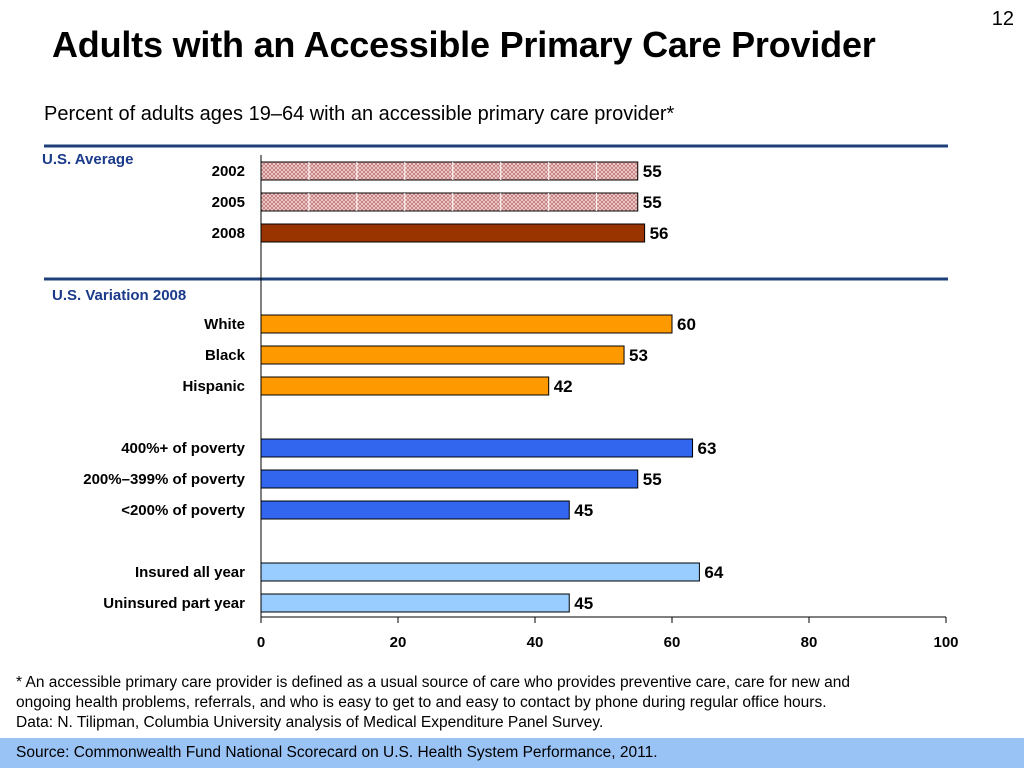  Describe the element at coordinates (707, 448) in the screenshot. I see `data-label: 63` at that location.